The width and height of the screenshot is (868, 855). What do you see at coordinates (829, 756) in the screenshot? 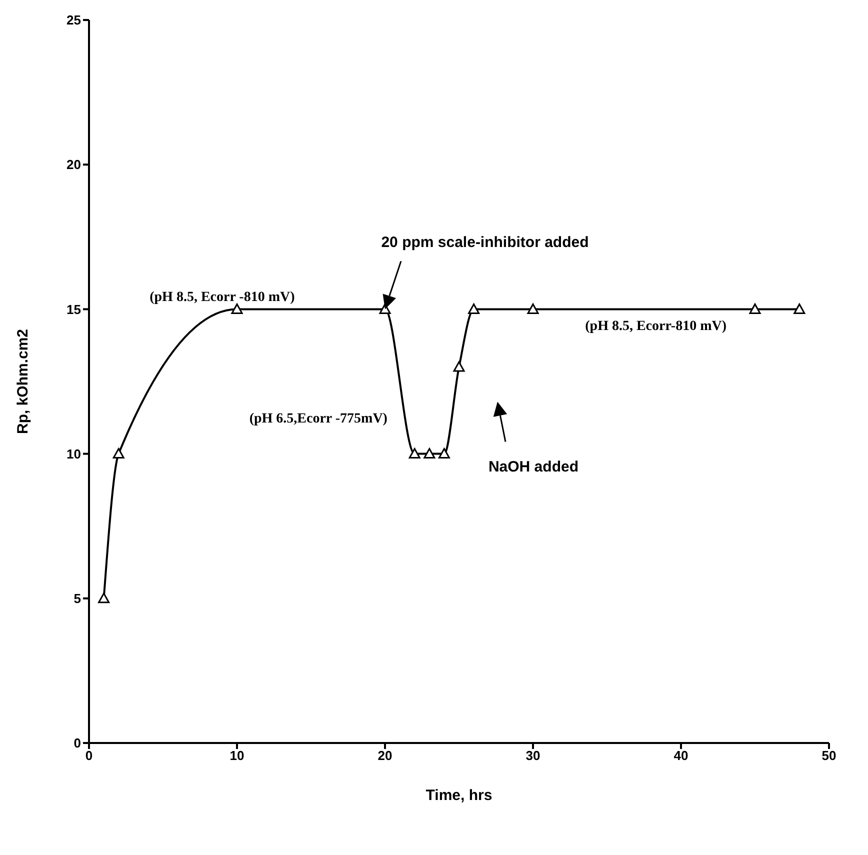
I see `x-tick-label: 50` at bounding box center [829, 756].